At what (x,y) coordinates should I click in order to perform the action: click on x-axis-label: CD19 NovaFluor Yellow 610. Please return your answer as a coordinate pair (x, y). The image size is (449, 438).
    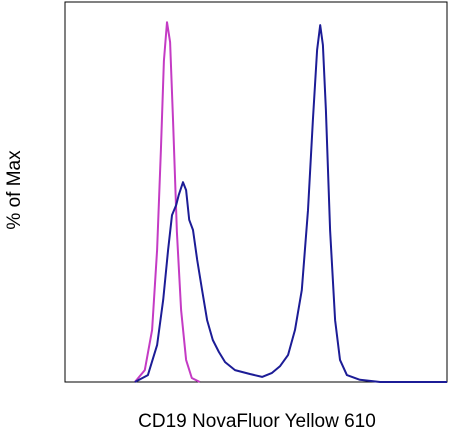
    Looking at the image, I should click on (257, 421).